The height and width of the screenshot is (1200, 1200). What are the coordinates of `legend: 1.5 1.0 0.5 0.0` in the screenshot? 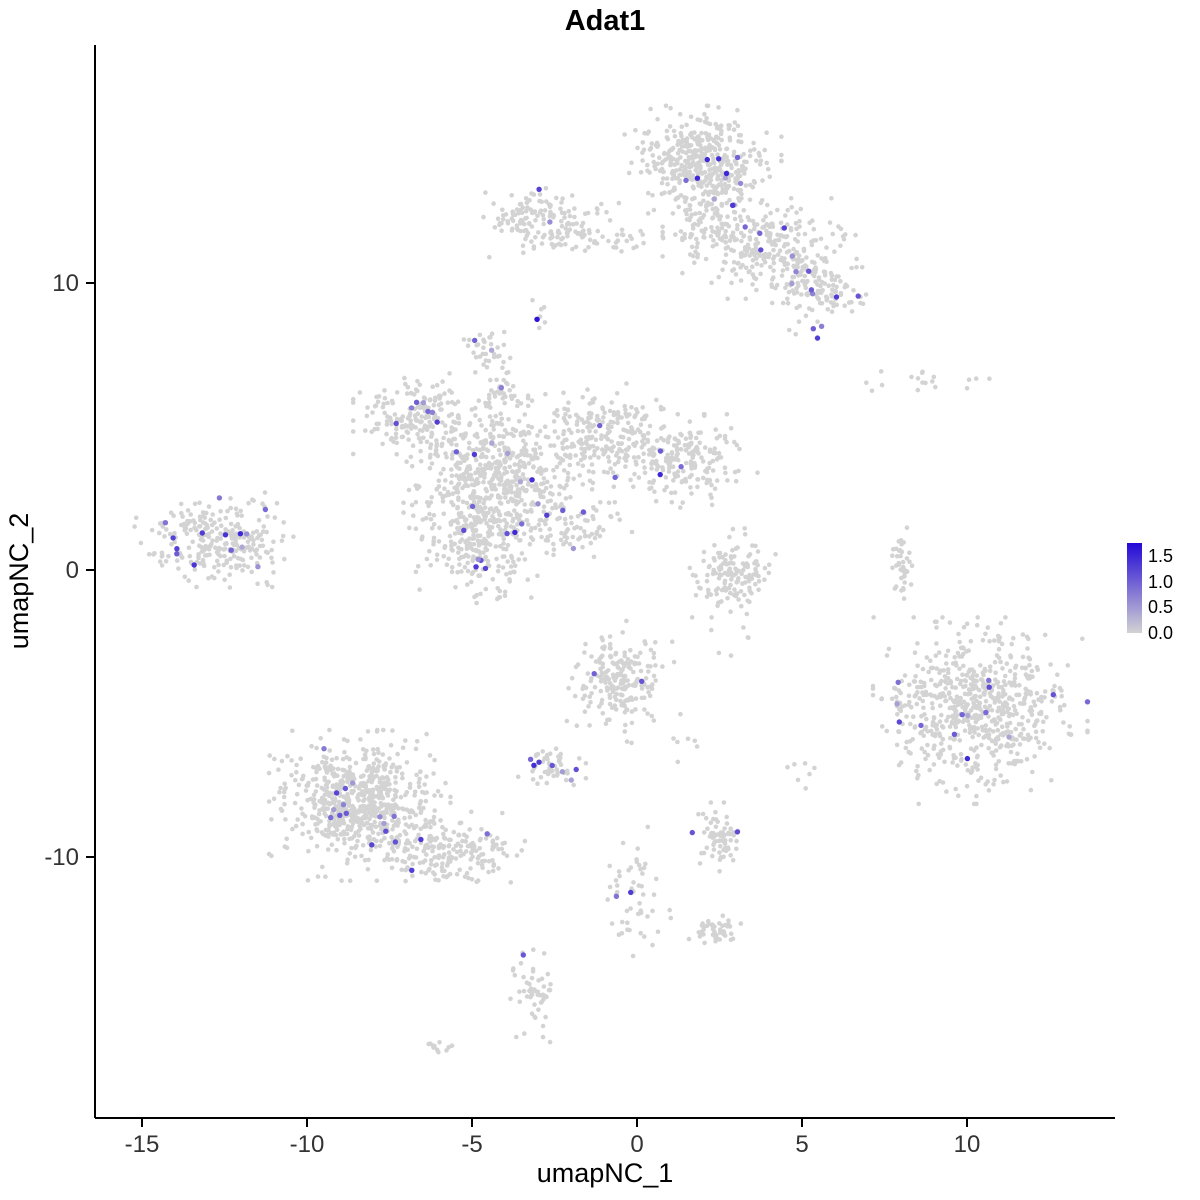 It's located at (1150, 593).